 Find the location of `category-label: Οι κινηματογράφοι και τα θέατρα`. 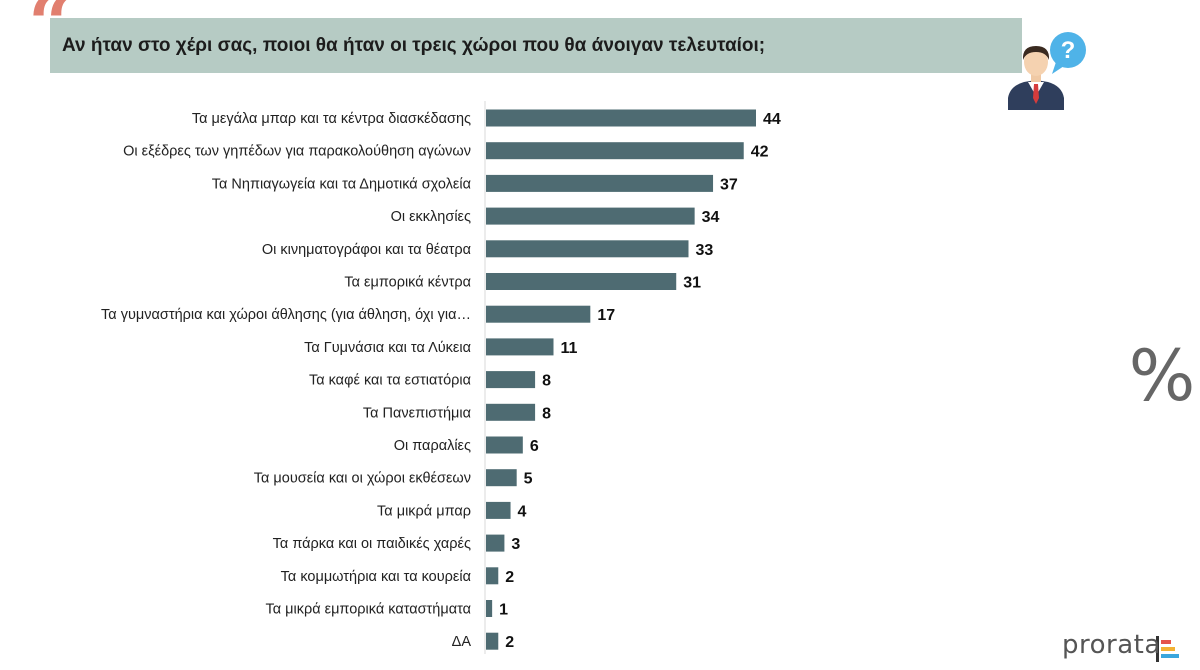

category-label: Οι κινηματογράφοι και τα θέατρα is located at coordinates (366, 250).